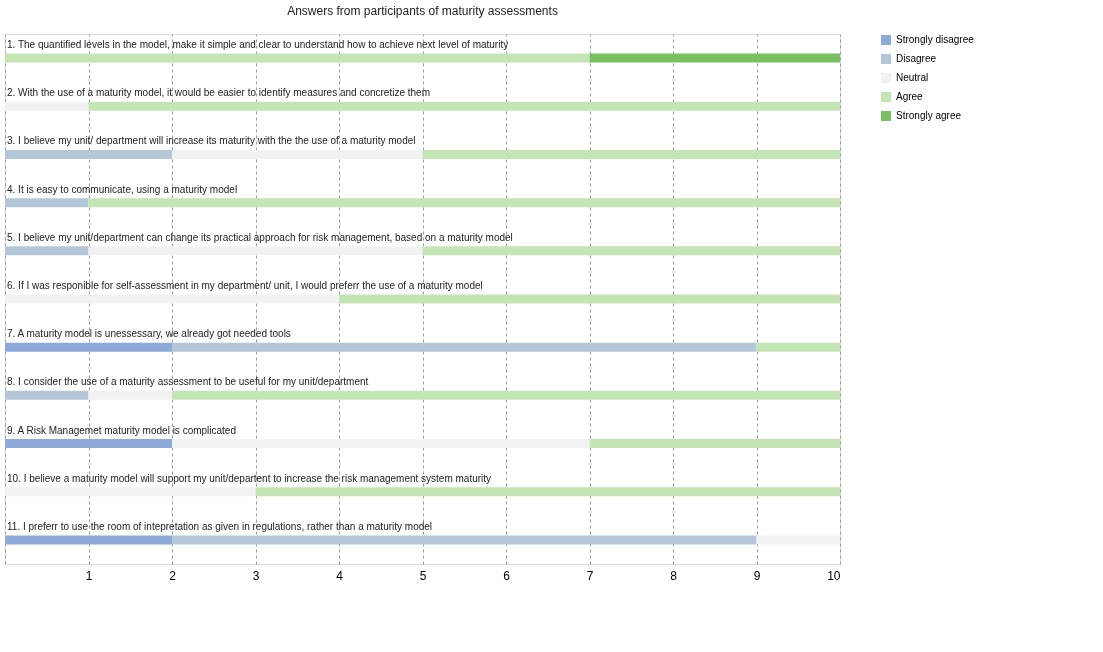  Describe the element at coordinates (218, 93) in the screenshot. I see `y-tick-label: 2. With the use of a maturity model, it would be easier to identify measures and concretize them` at that location.